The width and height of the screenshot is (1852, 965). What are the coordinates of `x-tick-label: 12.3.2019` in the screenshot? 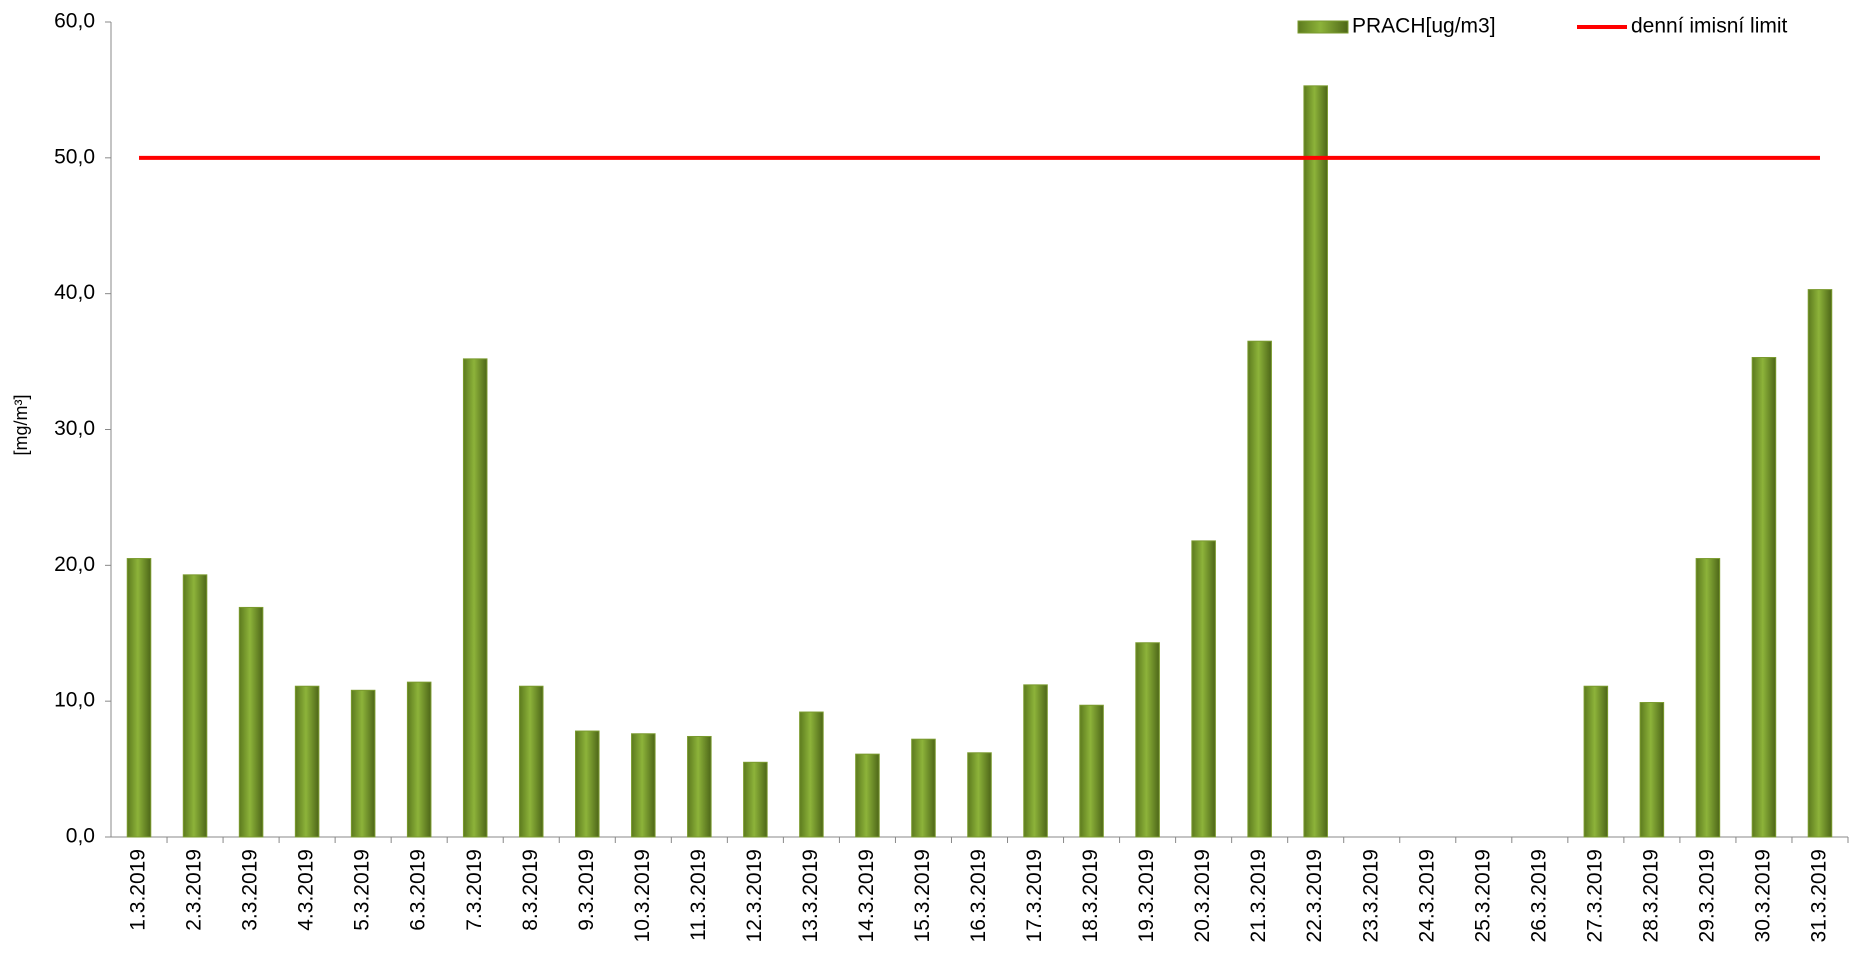 It's located at (754, 895).